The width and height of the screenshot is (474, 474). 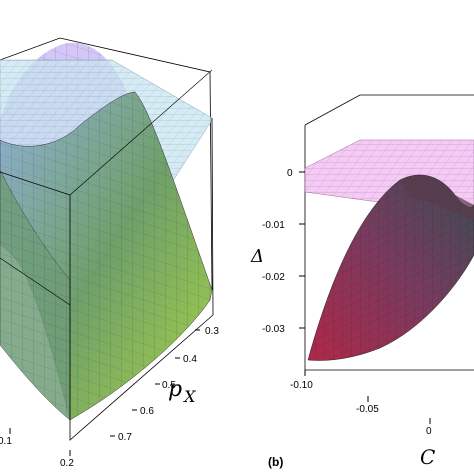 I want to click on delta-tick-0: 0, so click(x=290, y=173).